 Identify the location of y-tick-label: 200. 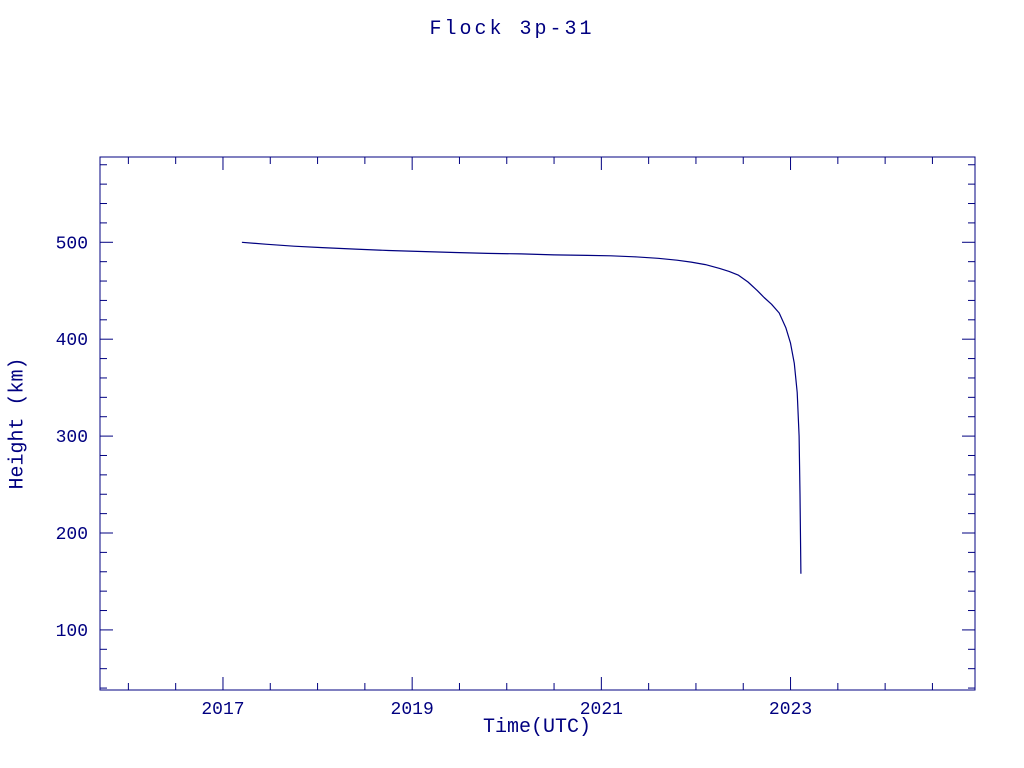
(72, 535).